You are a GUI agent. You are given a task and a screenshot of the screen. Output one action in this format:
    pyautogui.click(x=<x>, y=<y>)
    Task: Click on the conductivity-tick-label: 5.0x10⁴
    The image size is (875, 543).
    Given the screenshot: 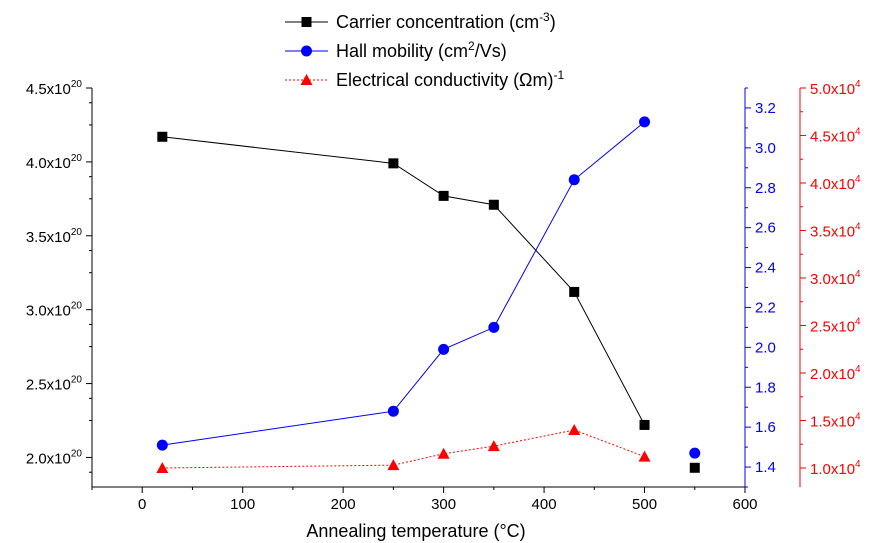 What is the action you would take?
    pyautogui.click(x=835, y=88)
    